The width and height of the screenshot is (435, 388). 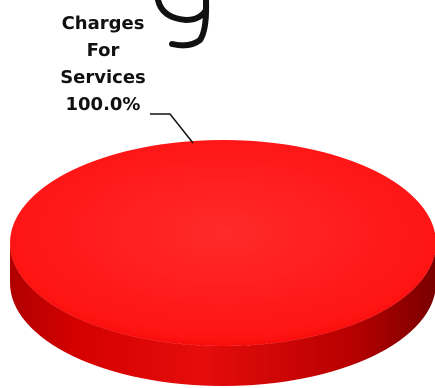 What do you see at coordinates (103, 23) in the screenshot?
I see `slice-label-line-1: Charges` at bounding box center [103, 23].